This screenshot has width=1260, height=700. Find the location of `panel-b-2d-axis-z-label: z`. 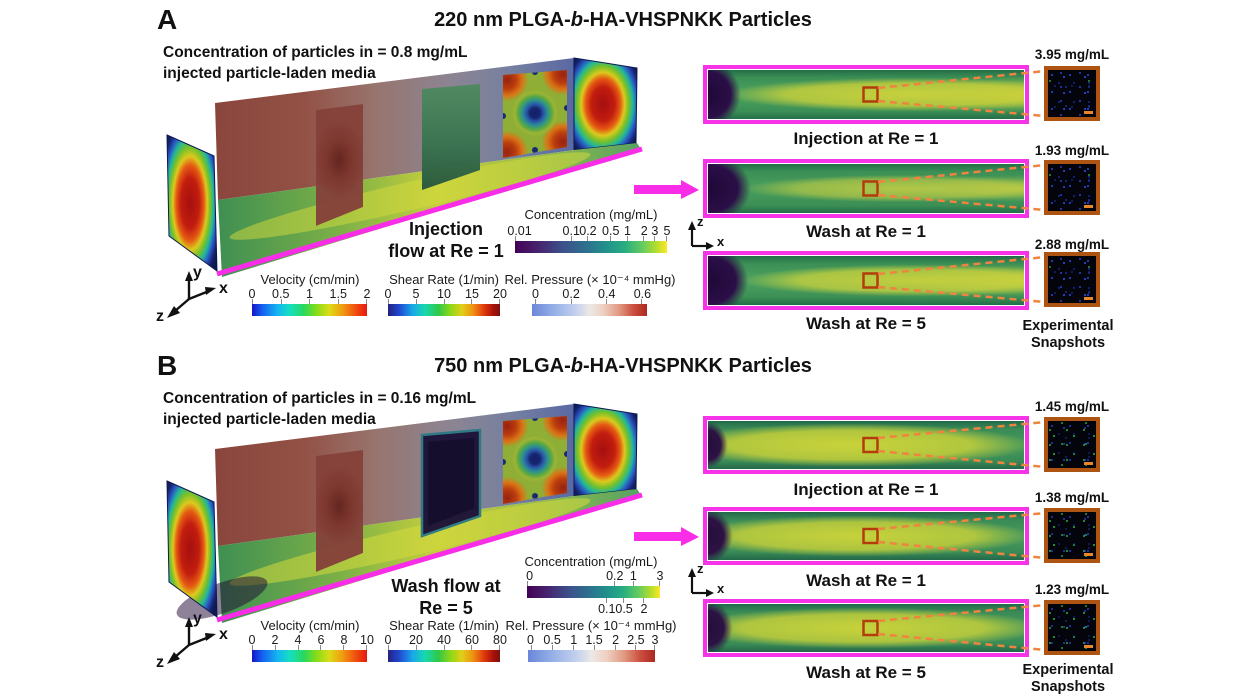

panel-b-2d-axis-z-label: z is located at coordinates (700, 568).